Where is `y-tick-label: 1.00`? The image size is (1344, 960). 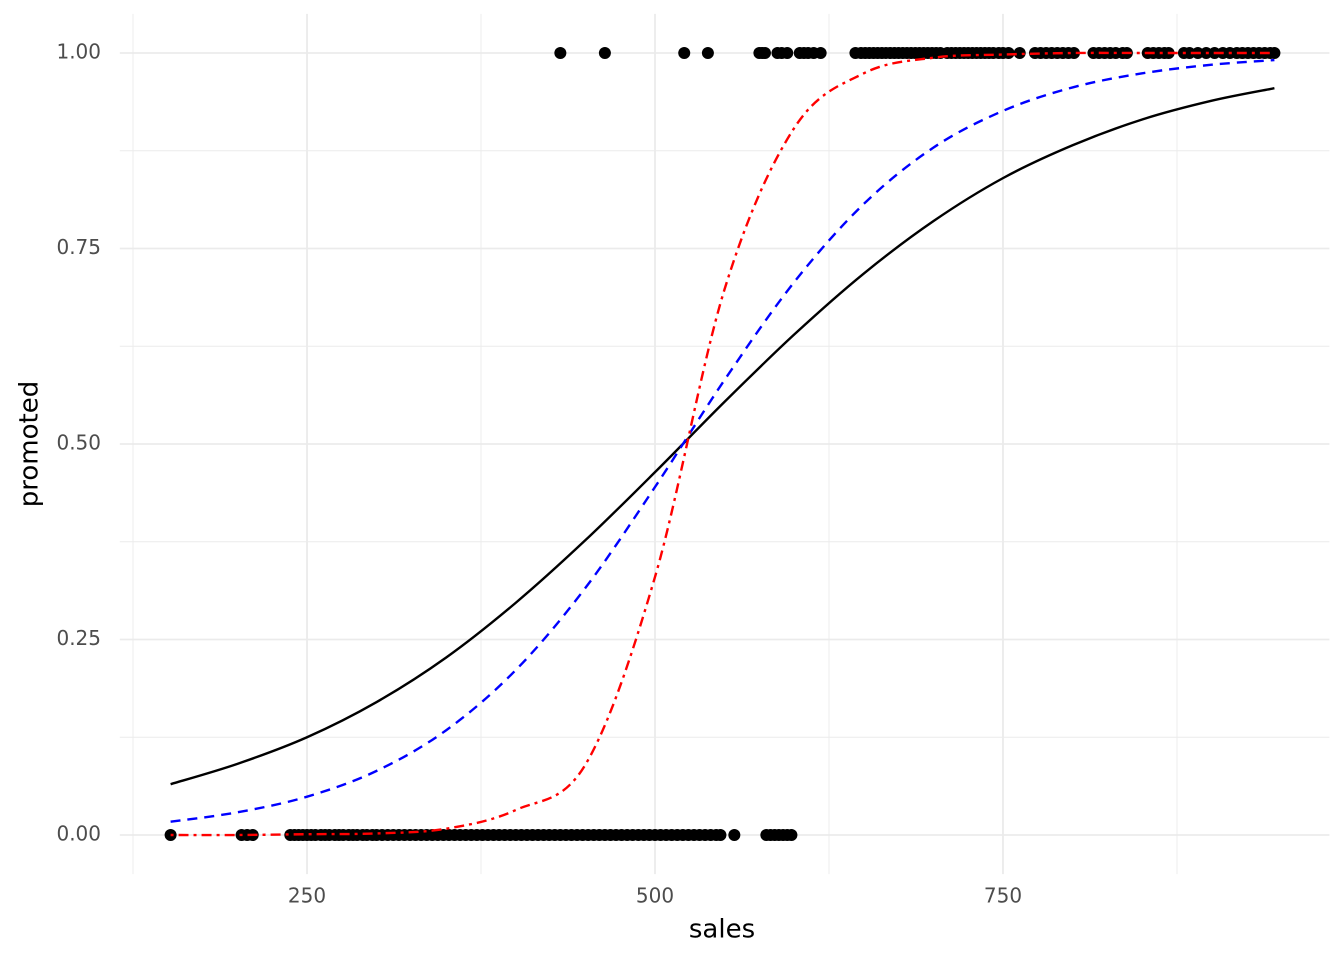 y-tick-label: 1.00 is located at coordinates (78, 52).